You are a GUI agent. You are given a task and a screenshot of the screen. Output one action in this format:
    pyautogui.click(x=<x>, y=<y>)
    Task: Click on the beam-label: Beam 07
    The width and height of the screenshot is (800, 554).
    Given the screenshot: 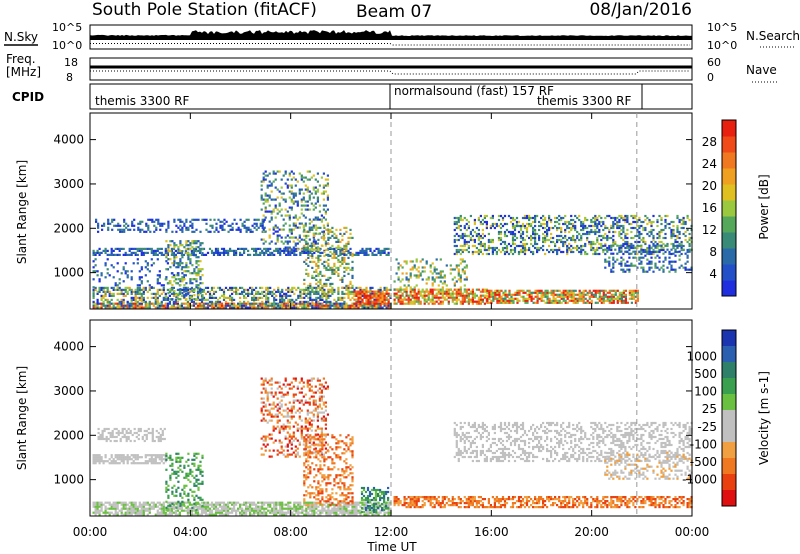 What is the action you would take?
    pyautogui.click(x=394, y=12)
    